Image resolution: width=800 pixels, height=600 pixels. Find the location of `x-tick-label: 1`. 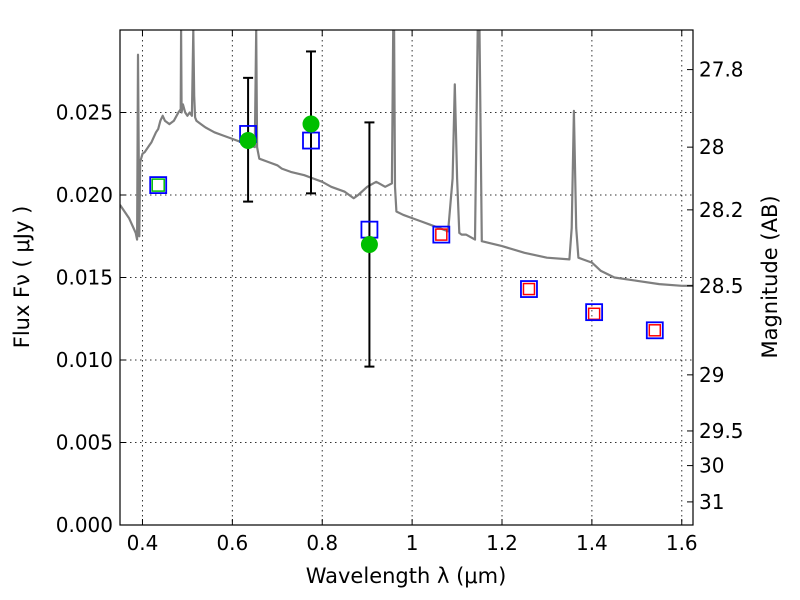

x-tick-label: 1 is located at coordinates (412, 543).